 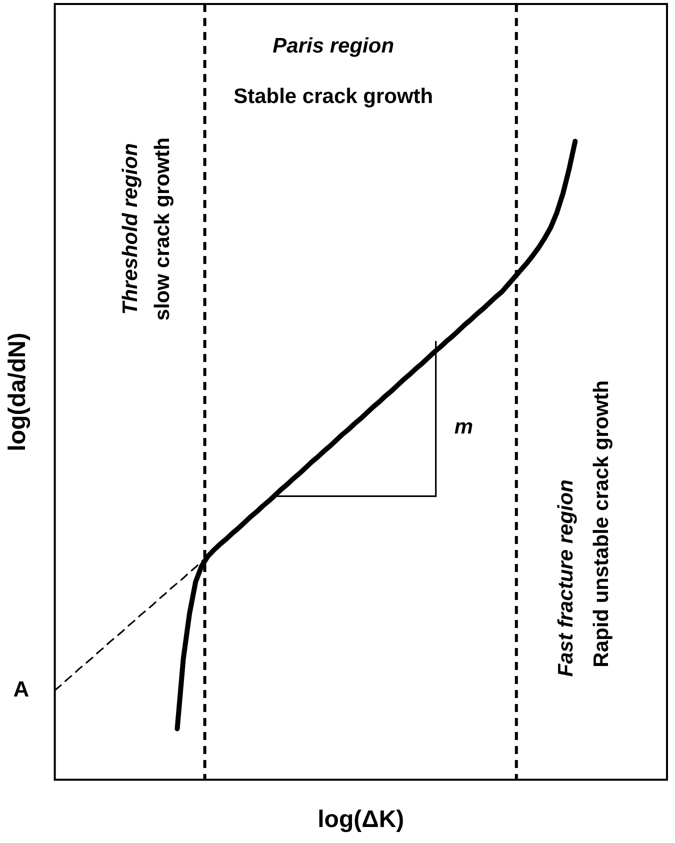 I want to click on text: Stable crack growth, so click(x=334, y=96).